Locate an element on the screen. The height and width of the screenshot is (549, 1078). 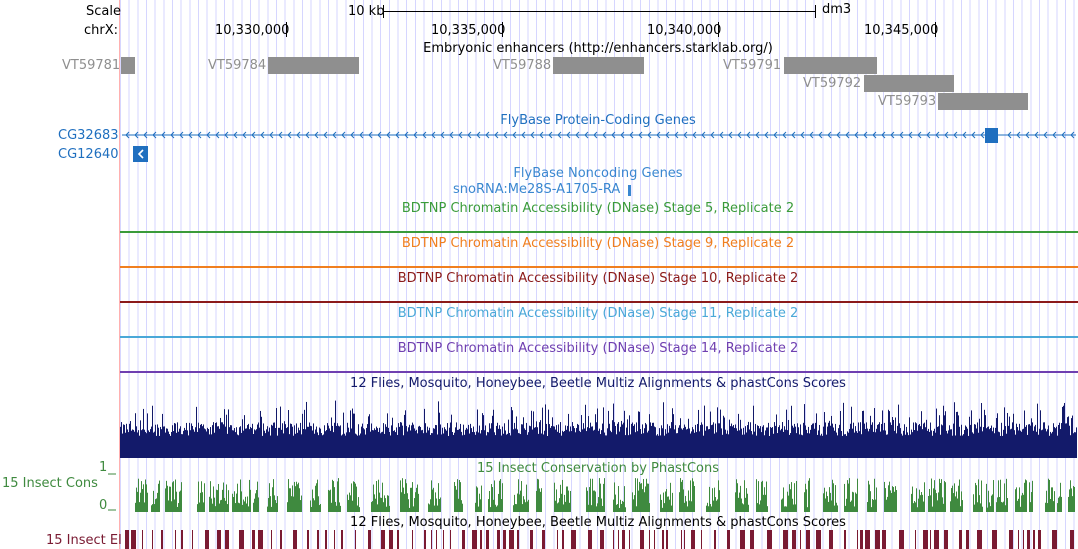
enhancer-label: VT59781 is located at coordinates (91, 65).